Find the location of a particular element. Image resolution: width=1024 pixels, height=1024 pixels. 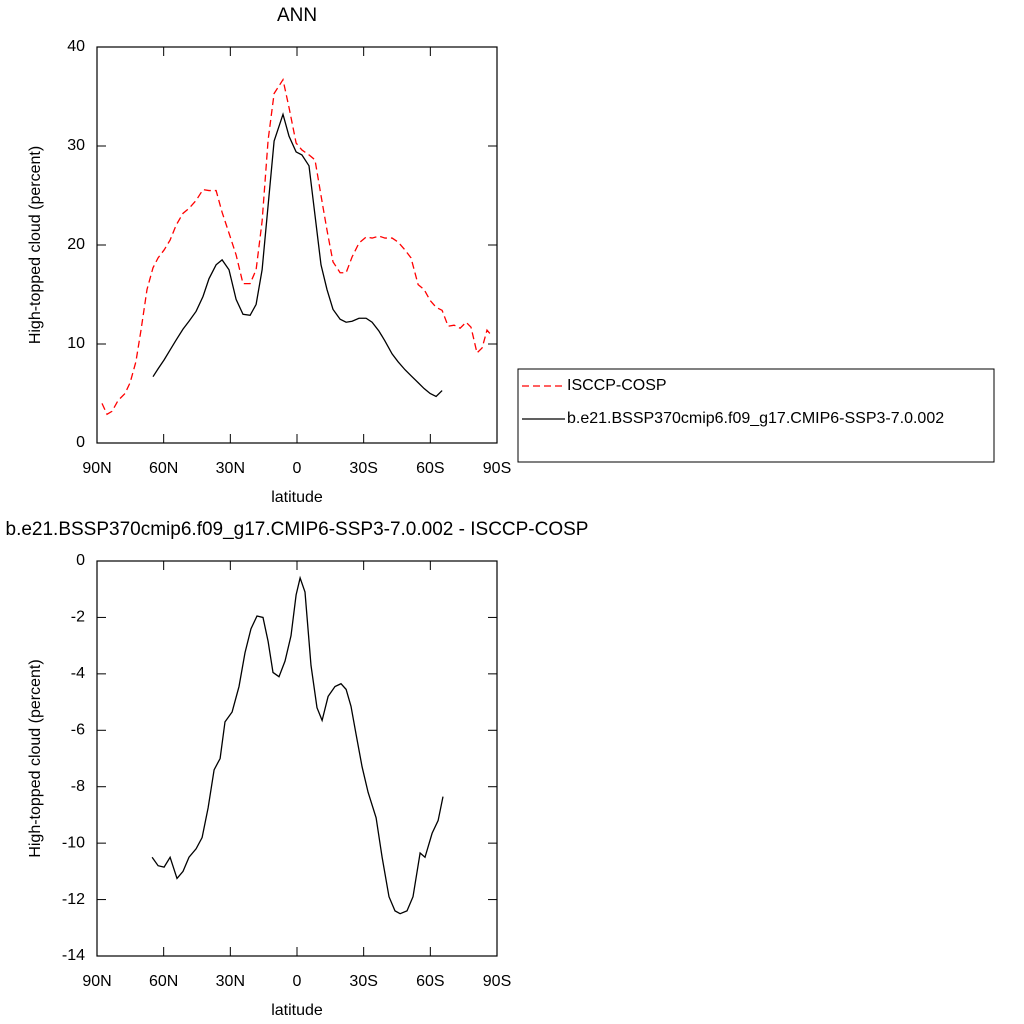

y-tick-label: -14 is located at coordinates (73, 955).